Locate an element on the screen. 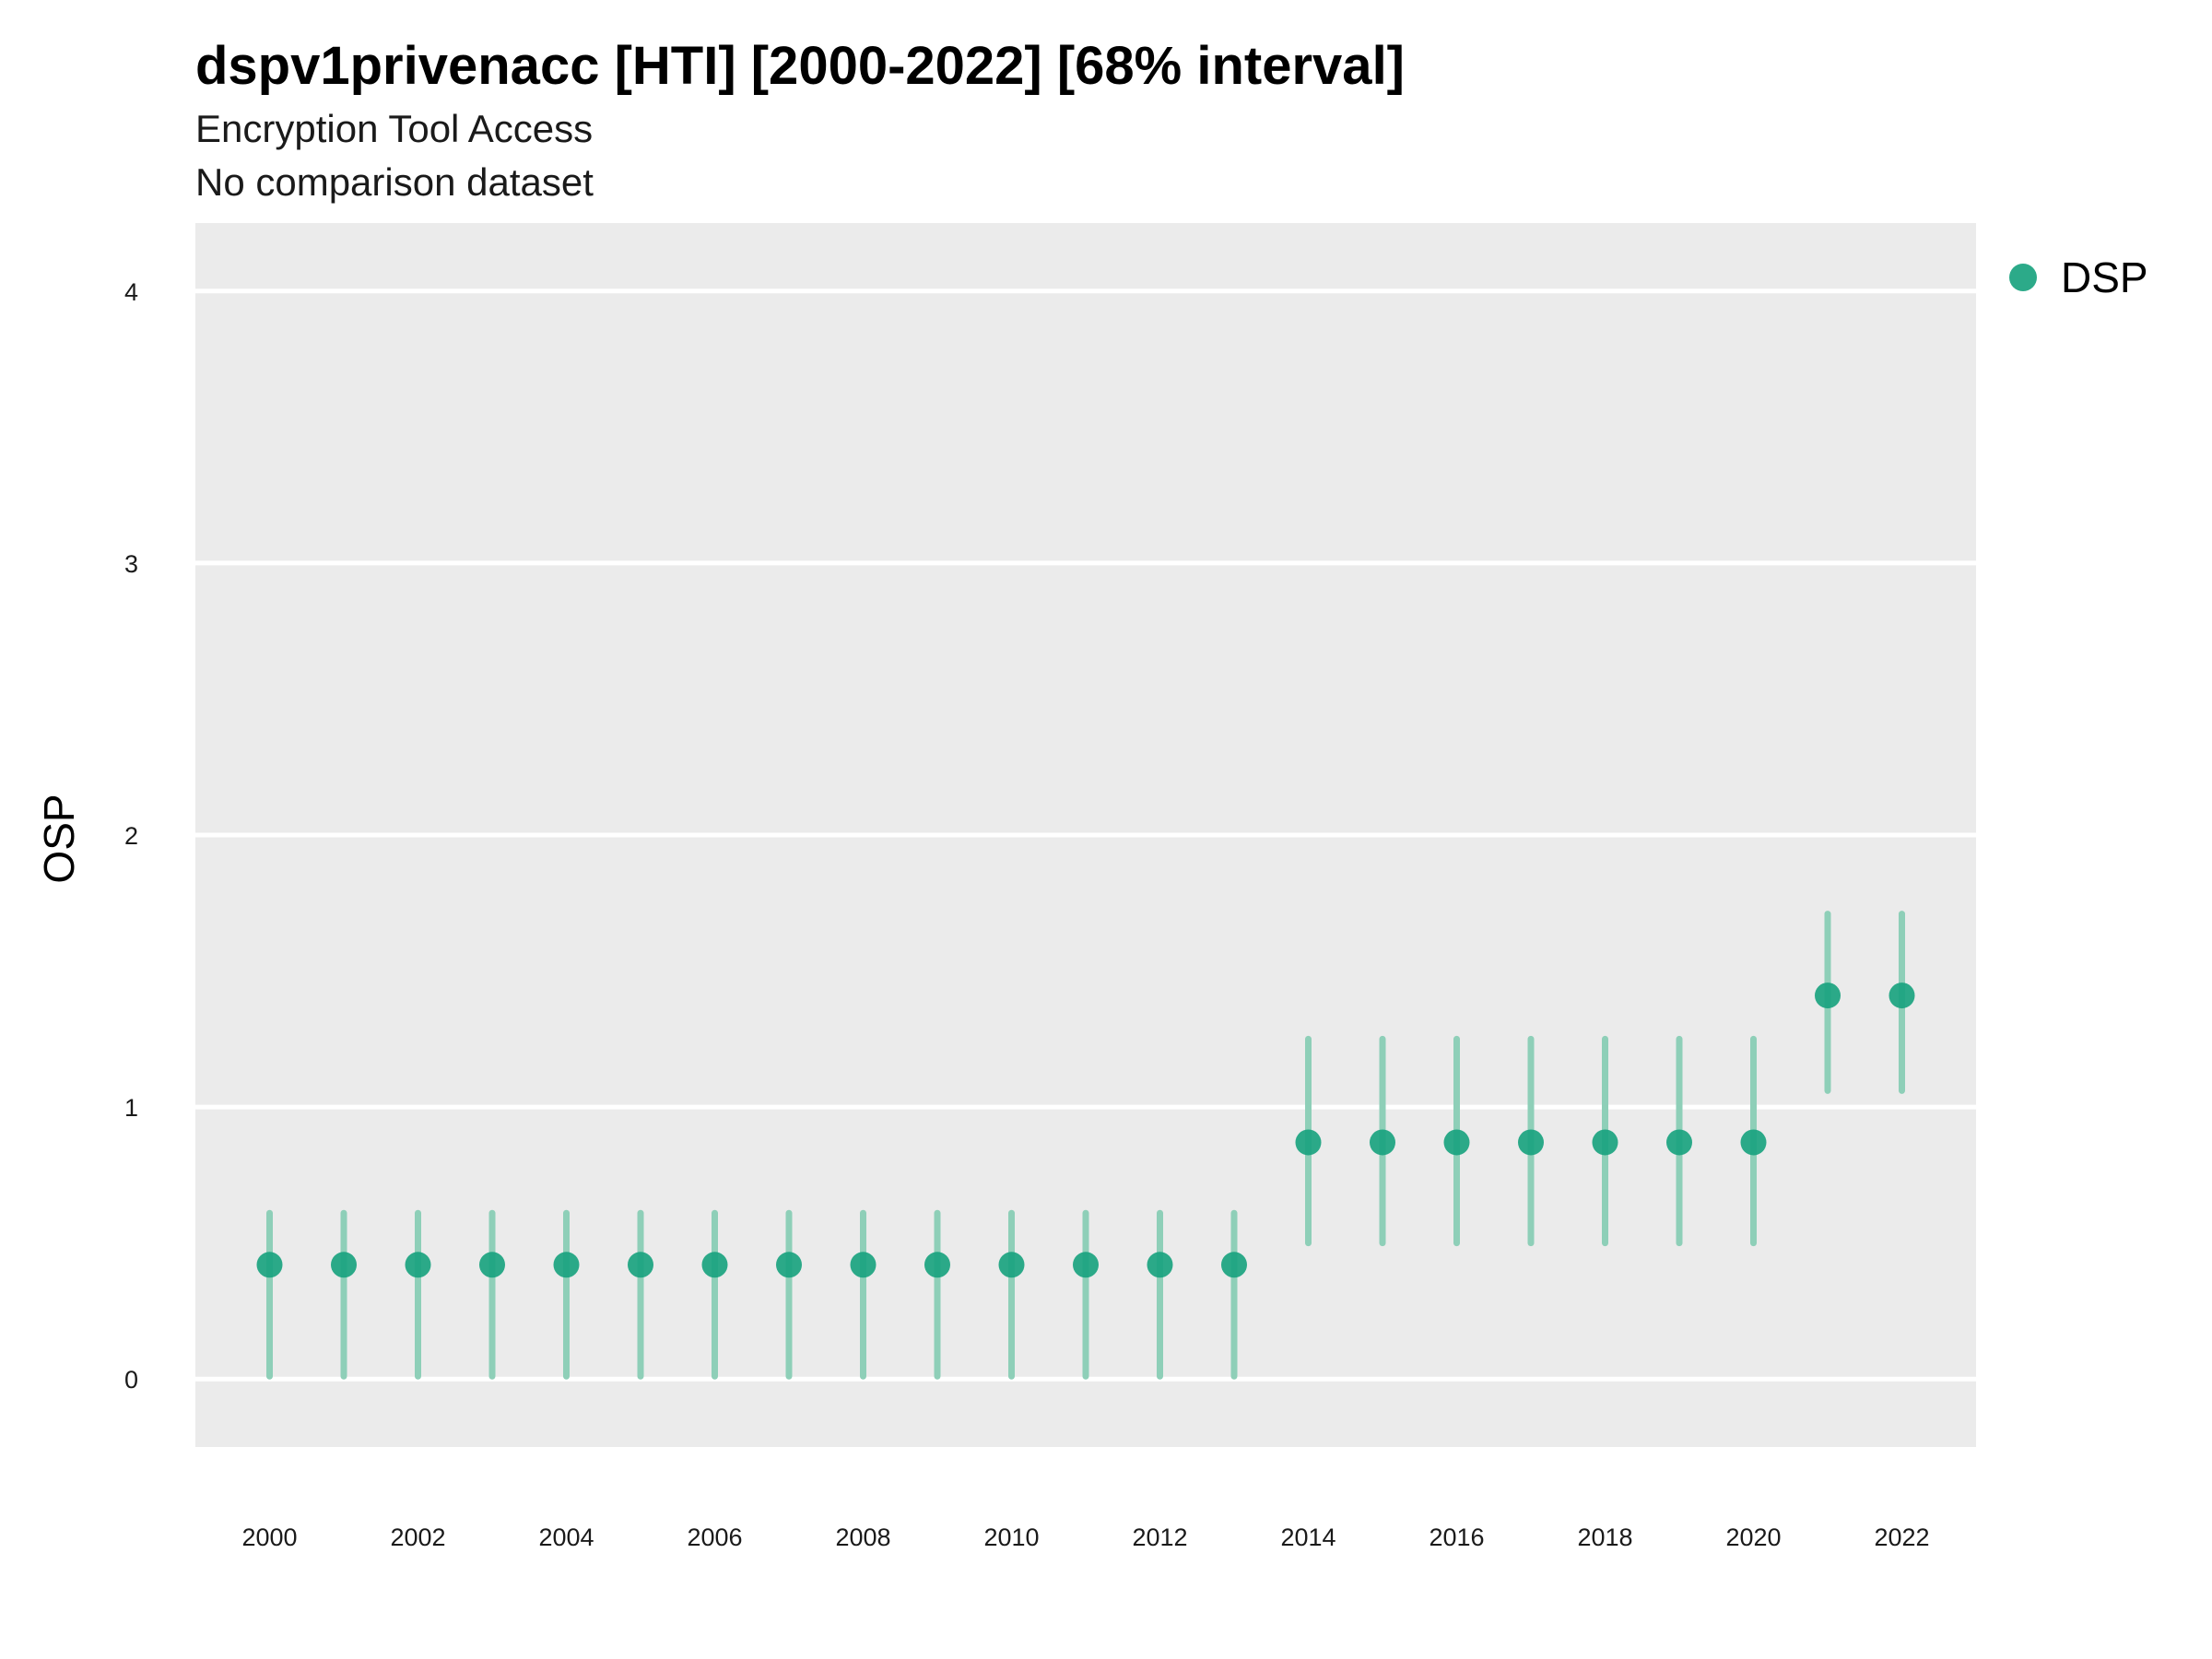  legend-key-dsp is located at coordinates (2023, 277).